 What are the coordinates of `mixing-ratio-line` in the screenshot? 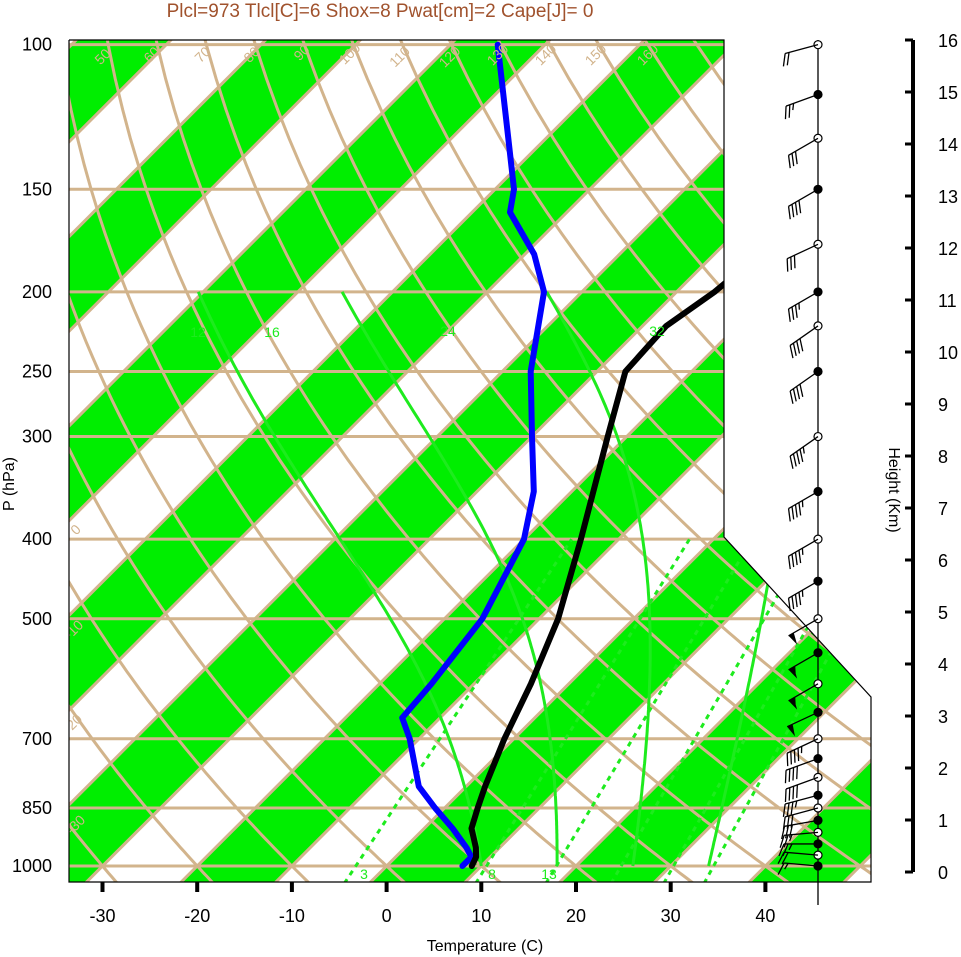 It's located at (649, 710).